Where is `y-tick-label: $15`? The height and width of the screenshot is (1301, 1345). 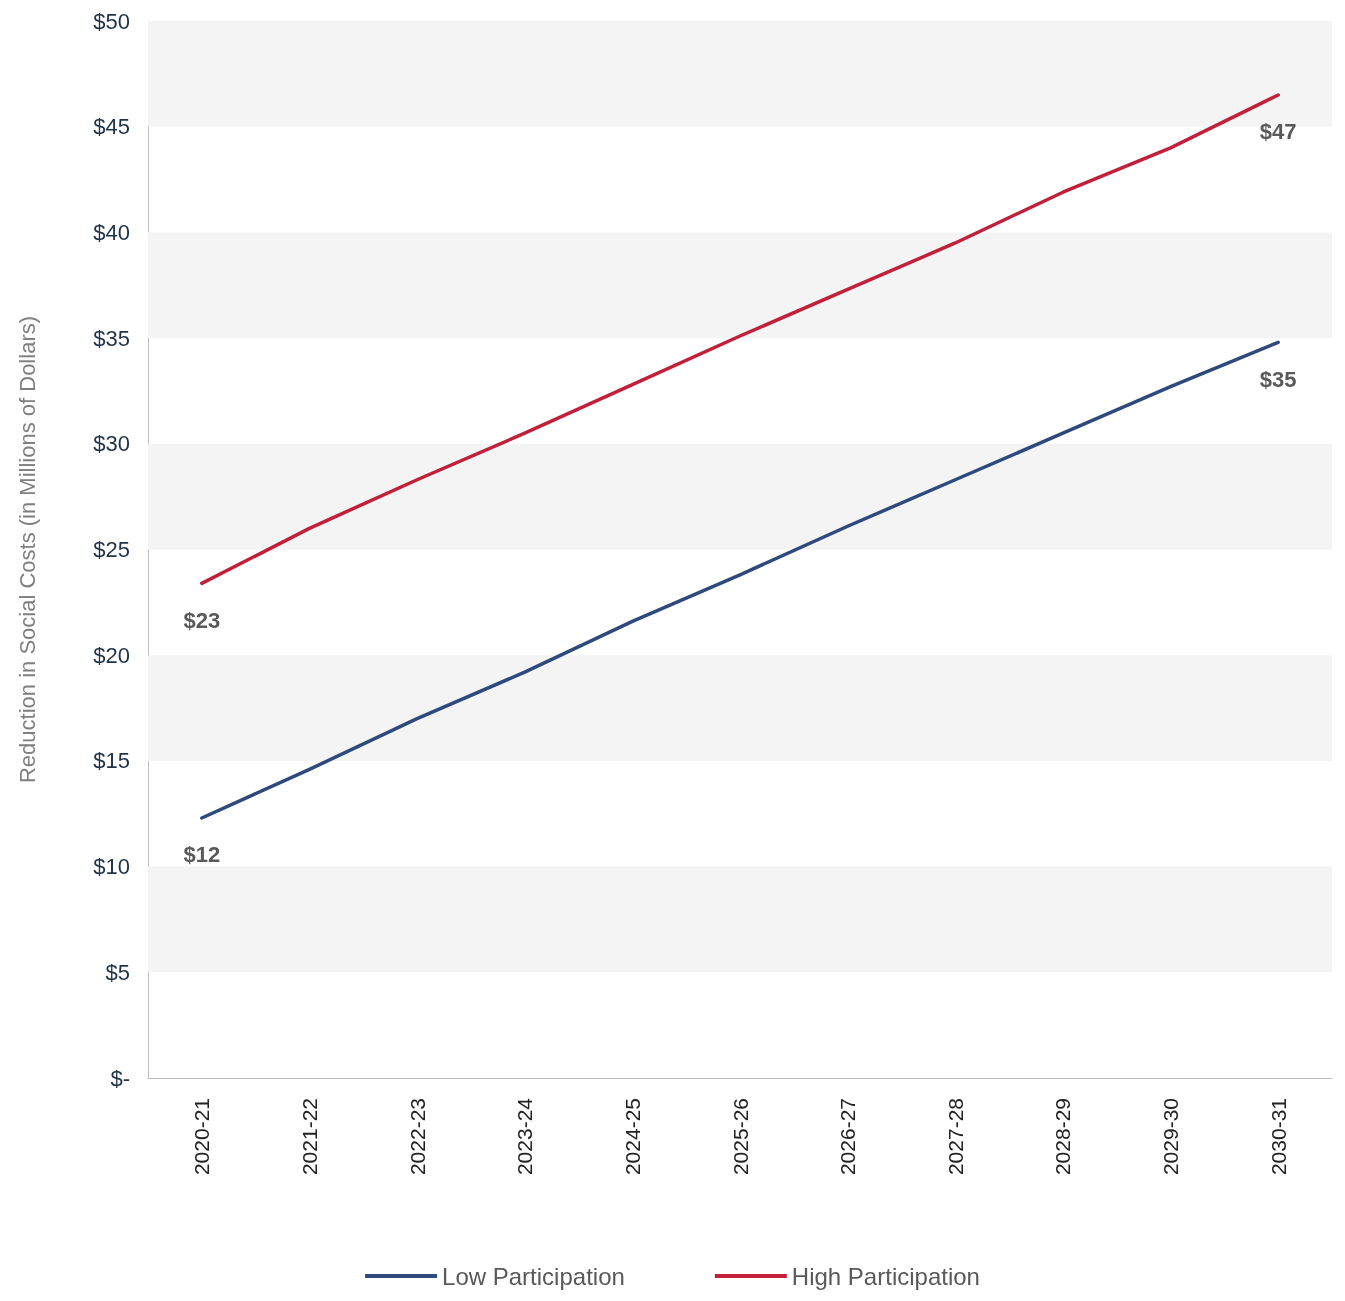 y-tick-label: $15 is located at coordinates (111, 761).